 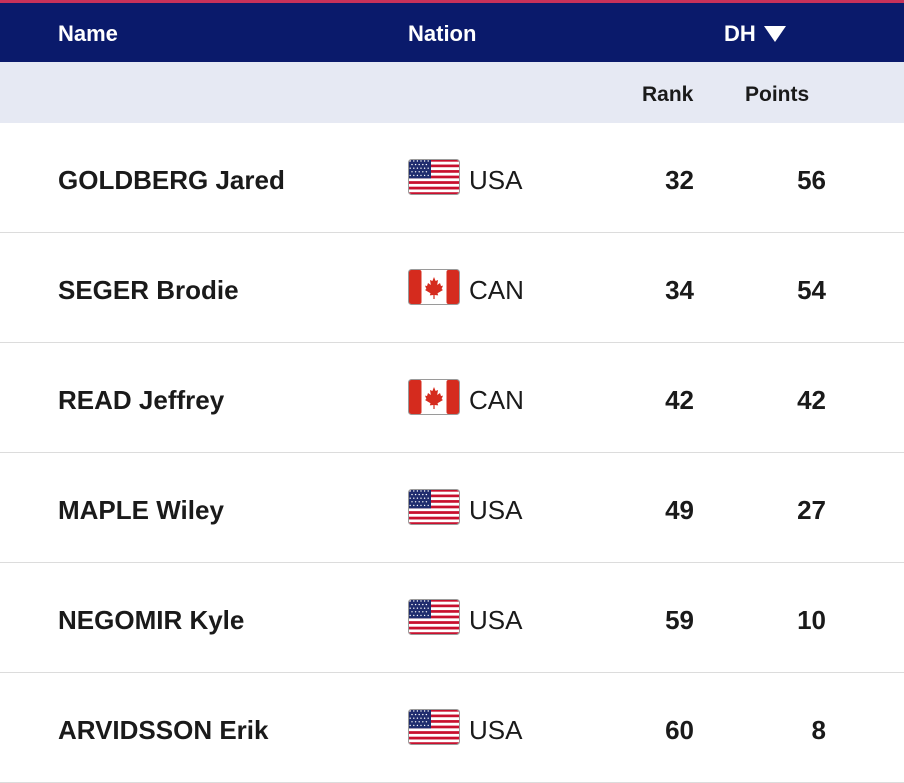 I want to click on rank-value: 49, so click(x=679, y=510).